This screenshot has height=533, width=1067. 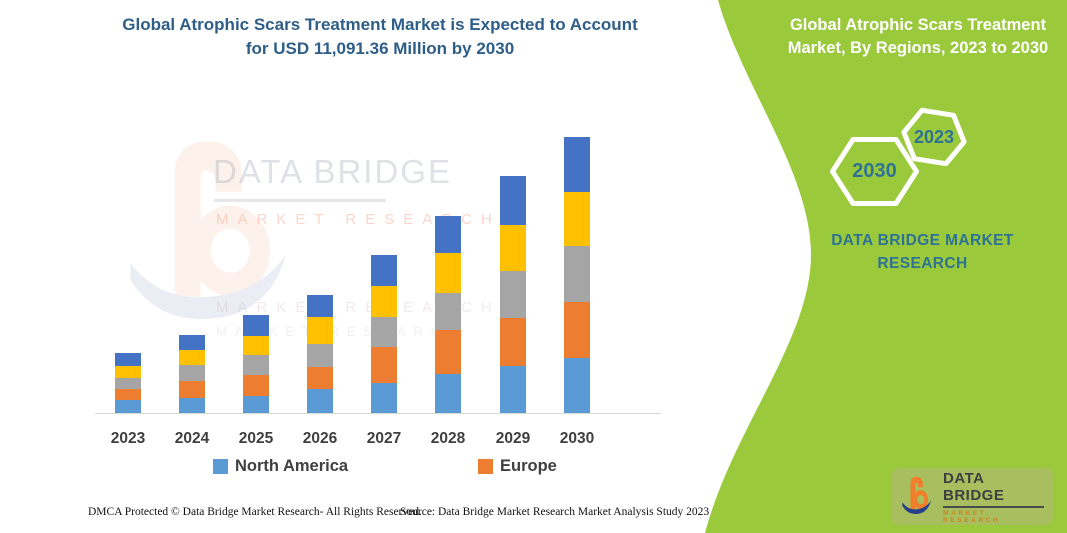 I want to click on logo-card-text: DATA BRIDGE MARKET RESEARCH, so click(x=993, y=497).